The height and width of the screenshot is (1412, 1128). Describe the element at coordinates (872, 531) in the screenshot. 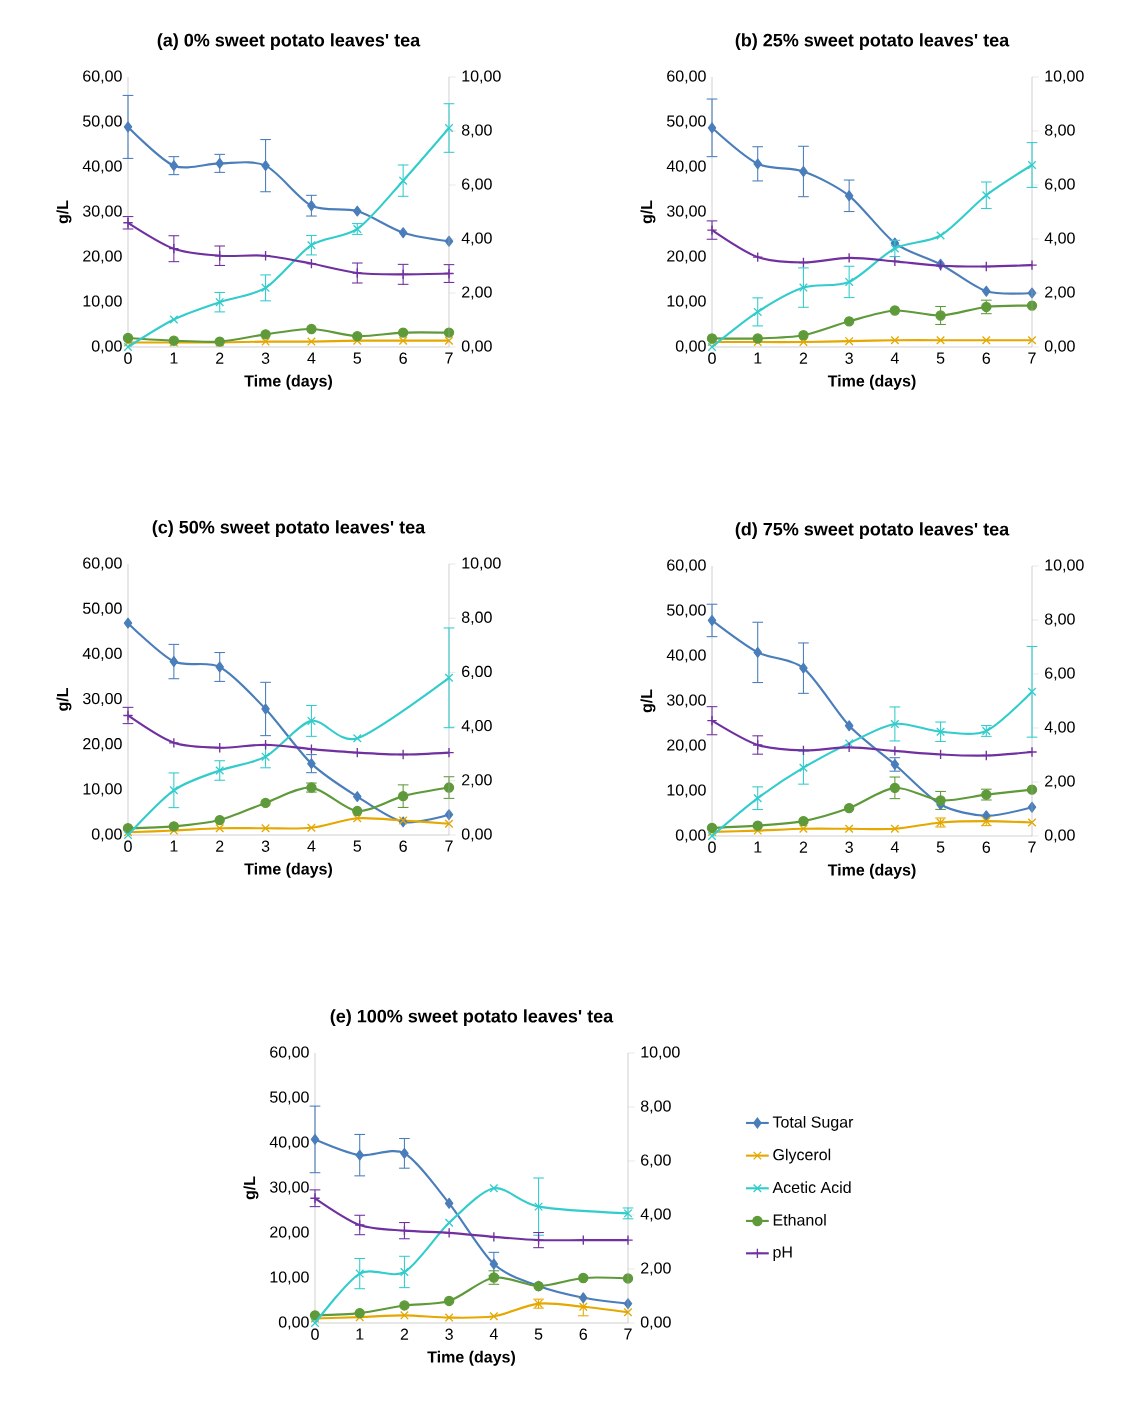

I see `chart-title: (d) 75% sweet potato leaves' tea` at that location.